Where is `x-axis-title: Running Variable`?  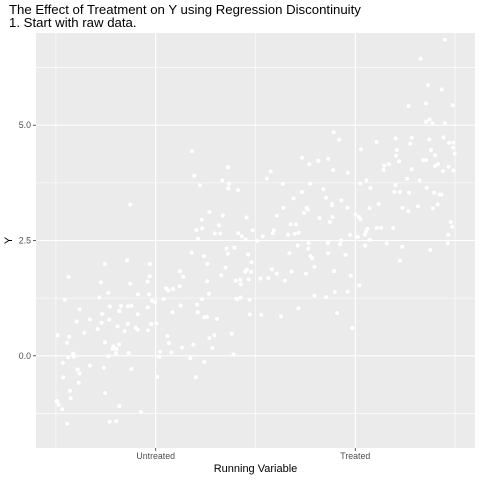
x-axis-title: Running Variable is located at coordinates (256, 469).